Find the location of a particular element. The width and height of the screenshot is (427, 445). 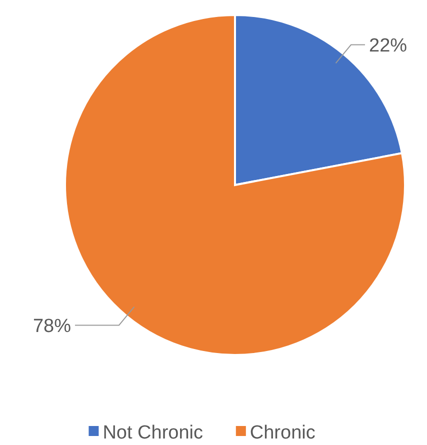

legend-label: Not Chronic is located at coordinates (153, 433).